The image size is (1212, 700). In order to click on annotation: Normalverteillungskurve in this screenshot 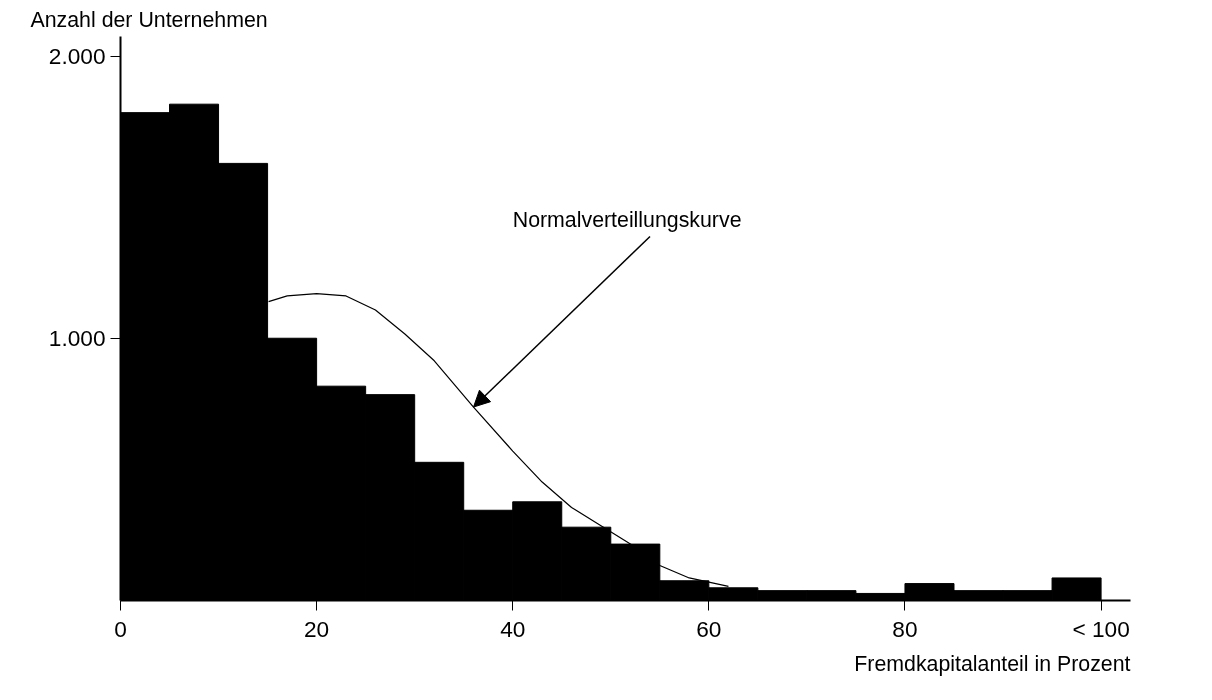, I will do `click(627, 220)`.